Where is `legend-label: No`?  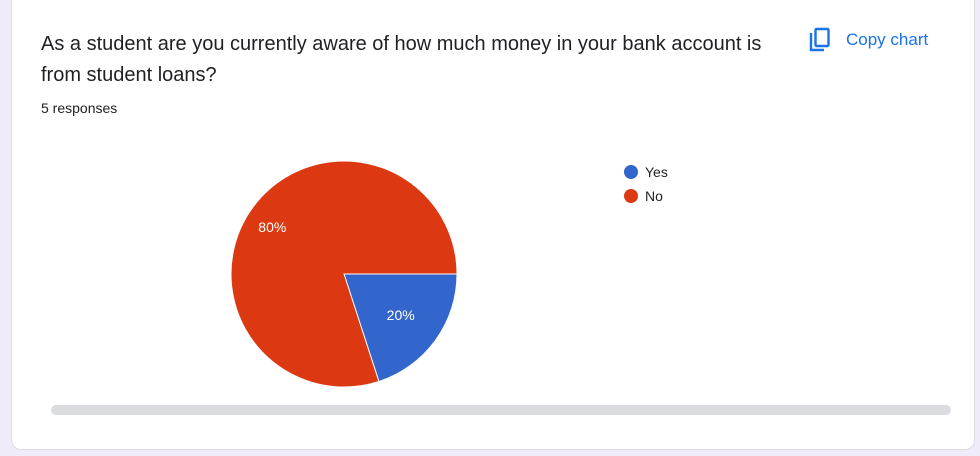 legend-label: No is located at coordinates (654, 196).